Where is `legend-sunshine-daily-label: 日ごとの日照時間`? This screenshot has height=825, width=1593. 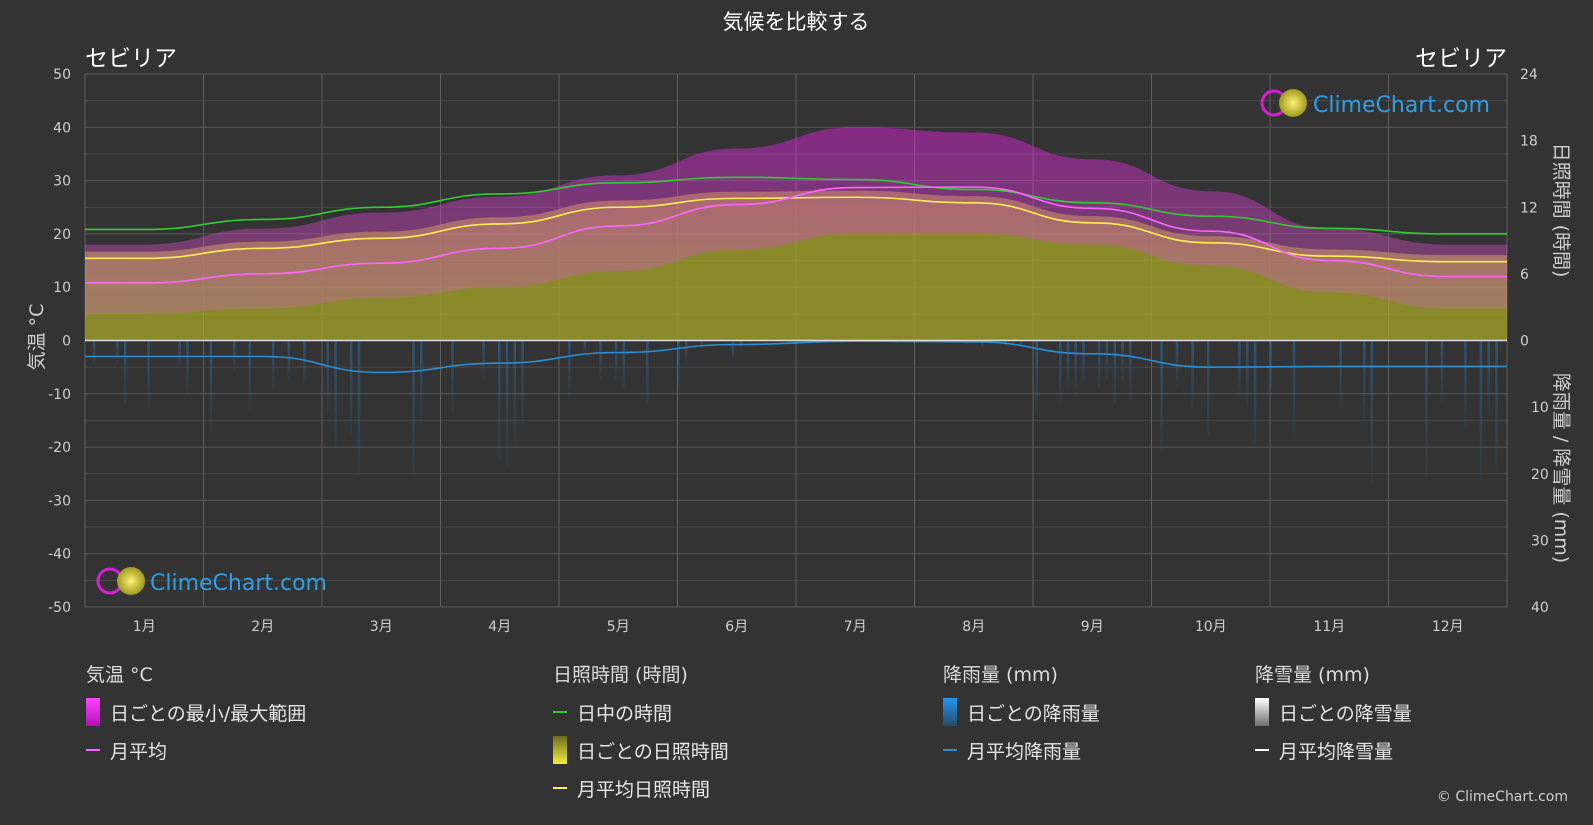 legend-sunshine-daily-label: 日ごとの日照時間 is located at coordinates (653, 751).